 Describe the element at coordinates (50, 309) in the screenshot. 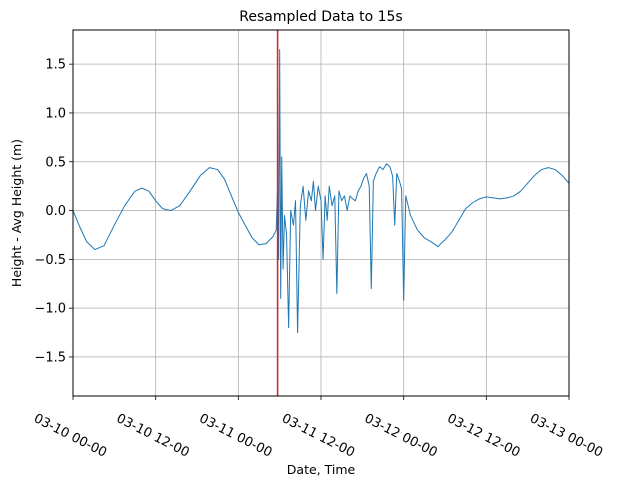

I see `y-tick-label: −1.0` at that location.